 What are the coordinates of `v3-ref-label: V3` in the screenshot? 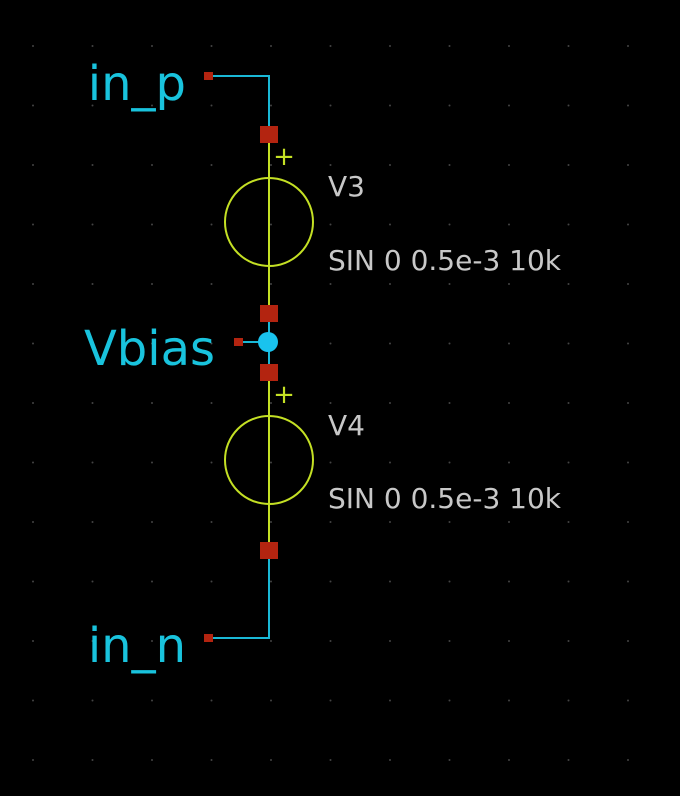 It's located at (346, 186).